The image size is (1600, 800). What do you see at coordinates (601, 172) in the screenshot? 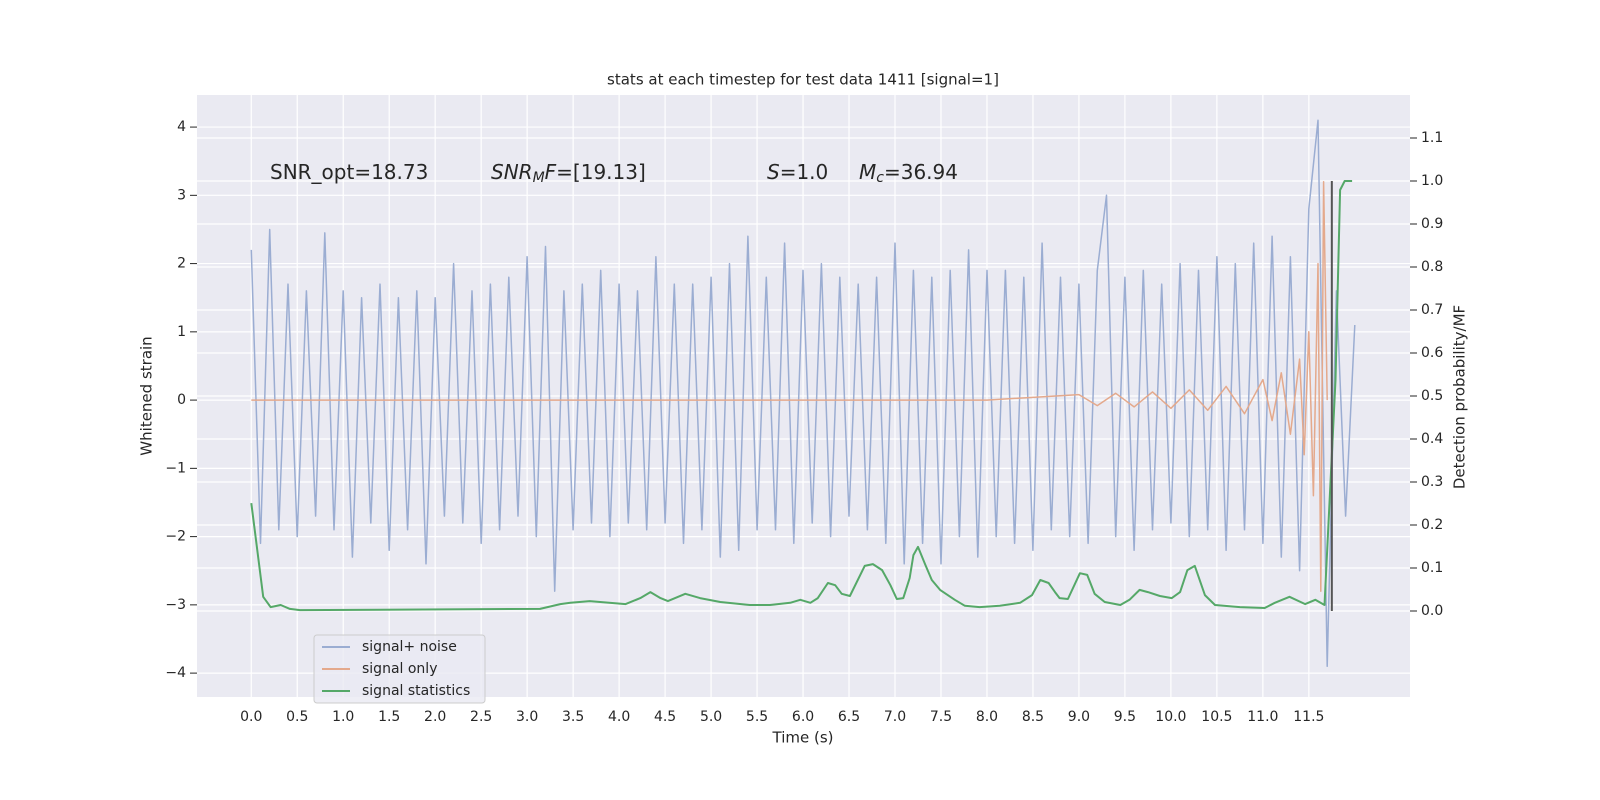
I see `annotation-part: =[19.13]` at bounding box center [601, 172].